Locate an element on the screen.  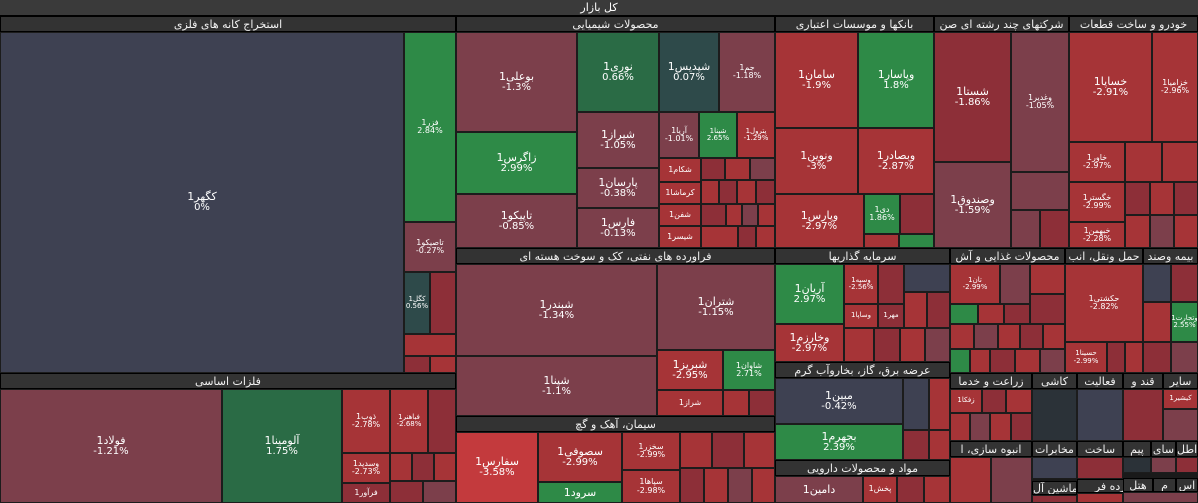
stock-tile: آلومینا1 1.75% is located at coordinates (282, 446).